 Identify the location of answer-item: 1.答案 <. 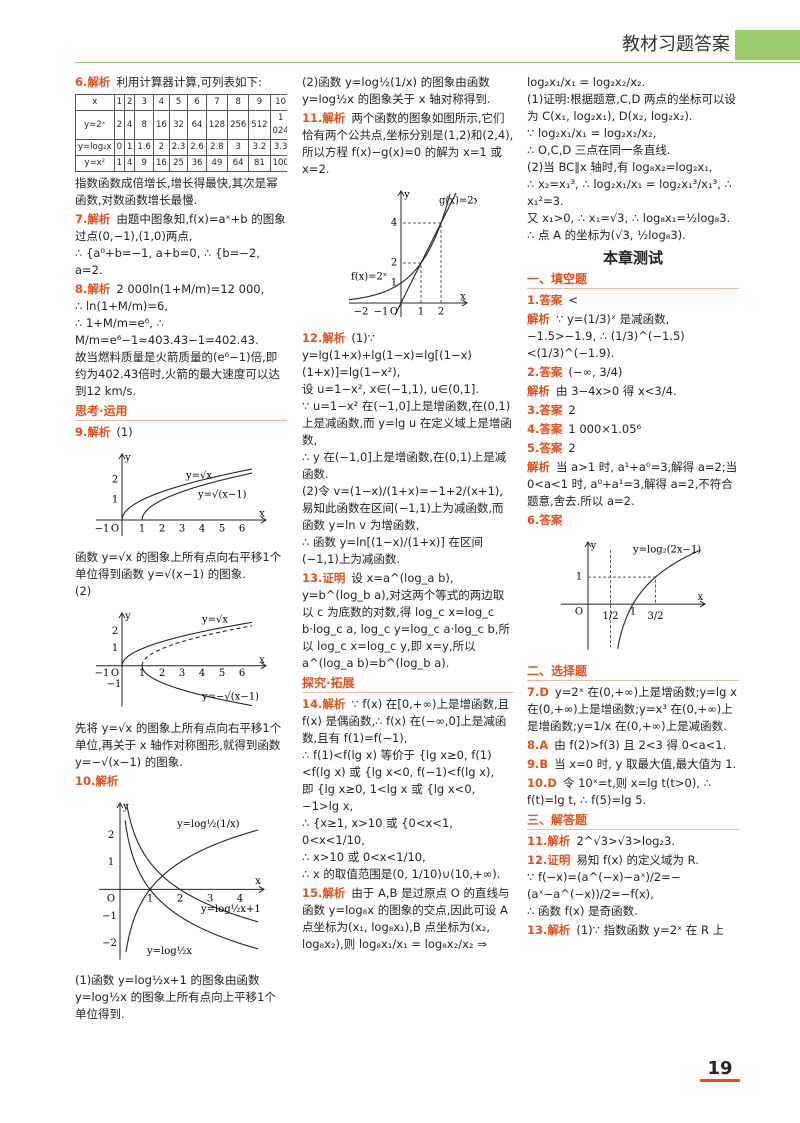
(633, 300).